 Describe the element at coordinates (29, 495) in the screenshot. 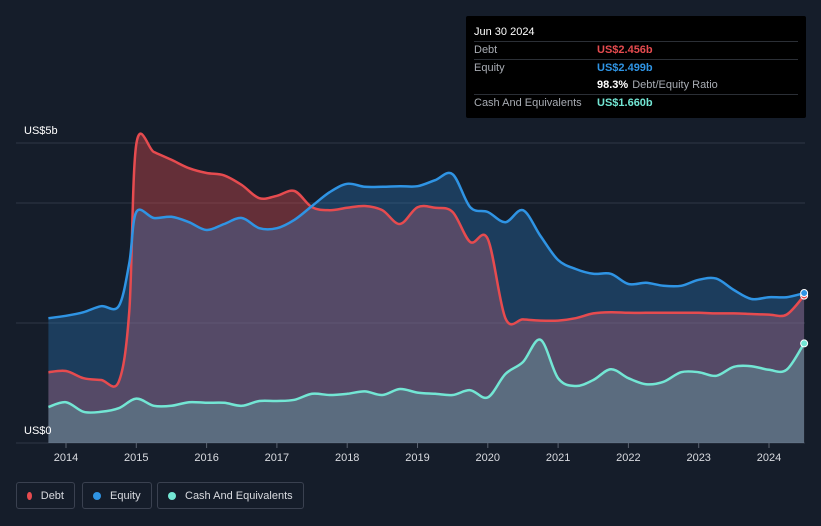

I see `debt-dot-icon` at that location.